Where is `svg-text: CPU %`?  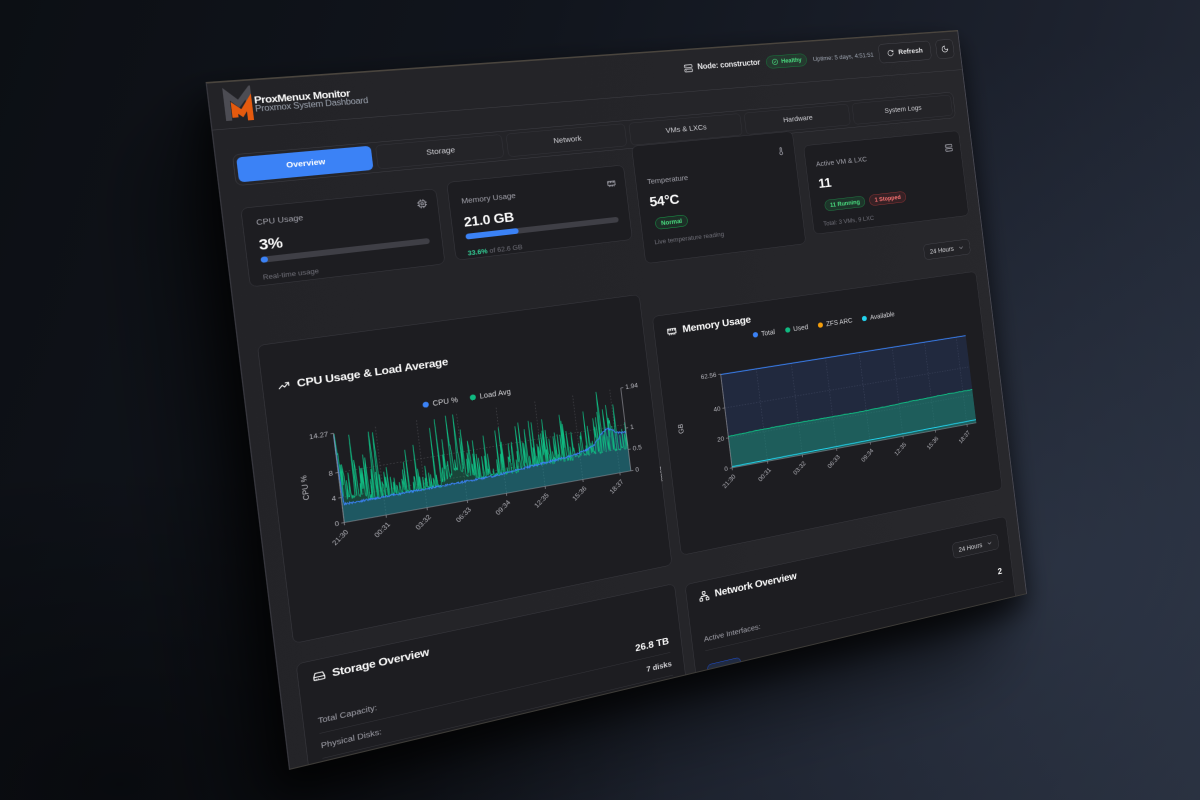 svg-text: CPU % is located at coordinates (304, 487).